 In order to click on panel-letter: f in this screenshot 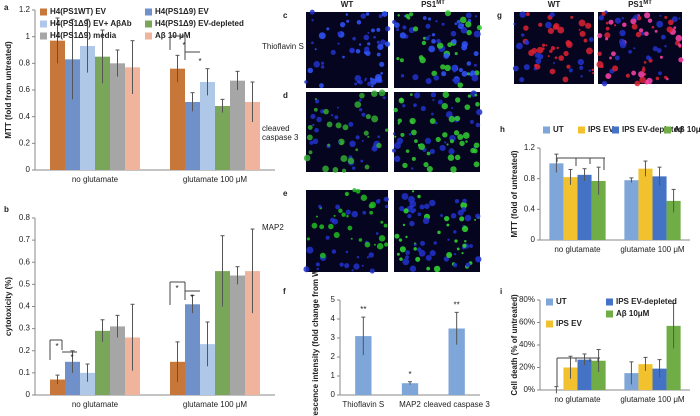, I will do `click(284, 291)`.